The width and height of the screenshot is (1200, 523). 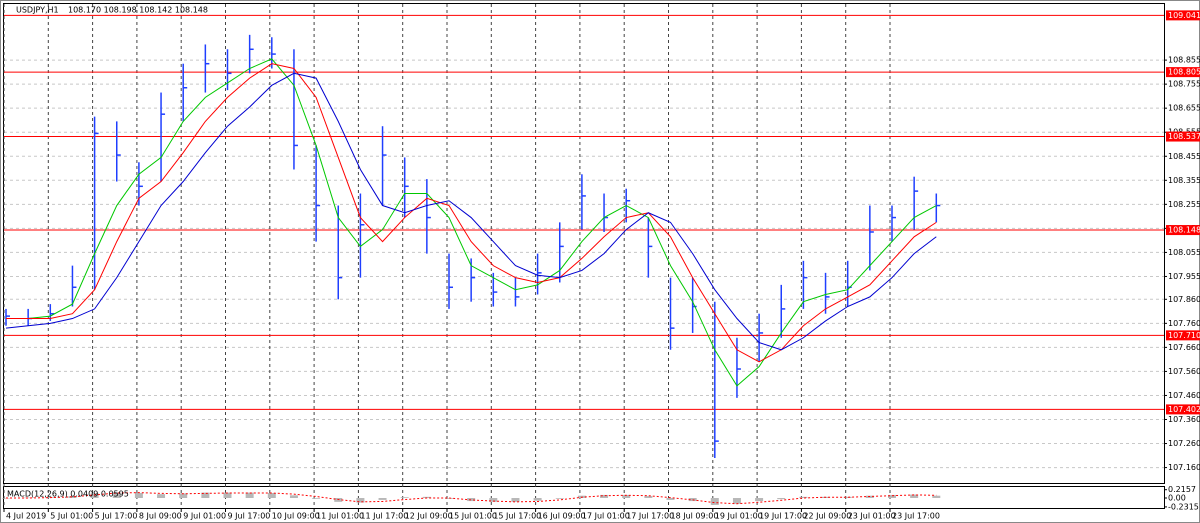 I want to click on x-tick-label: 11 Jul 01:00, so click(x=340, y=516).